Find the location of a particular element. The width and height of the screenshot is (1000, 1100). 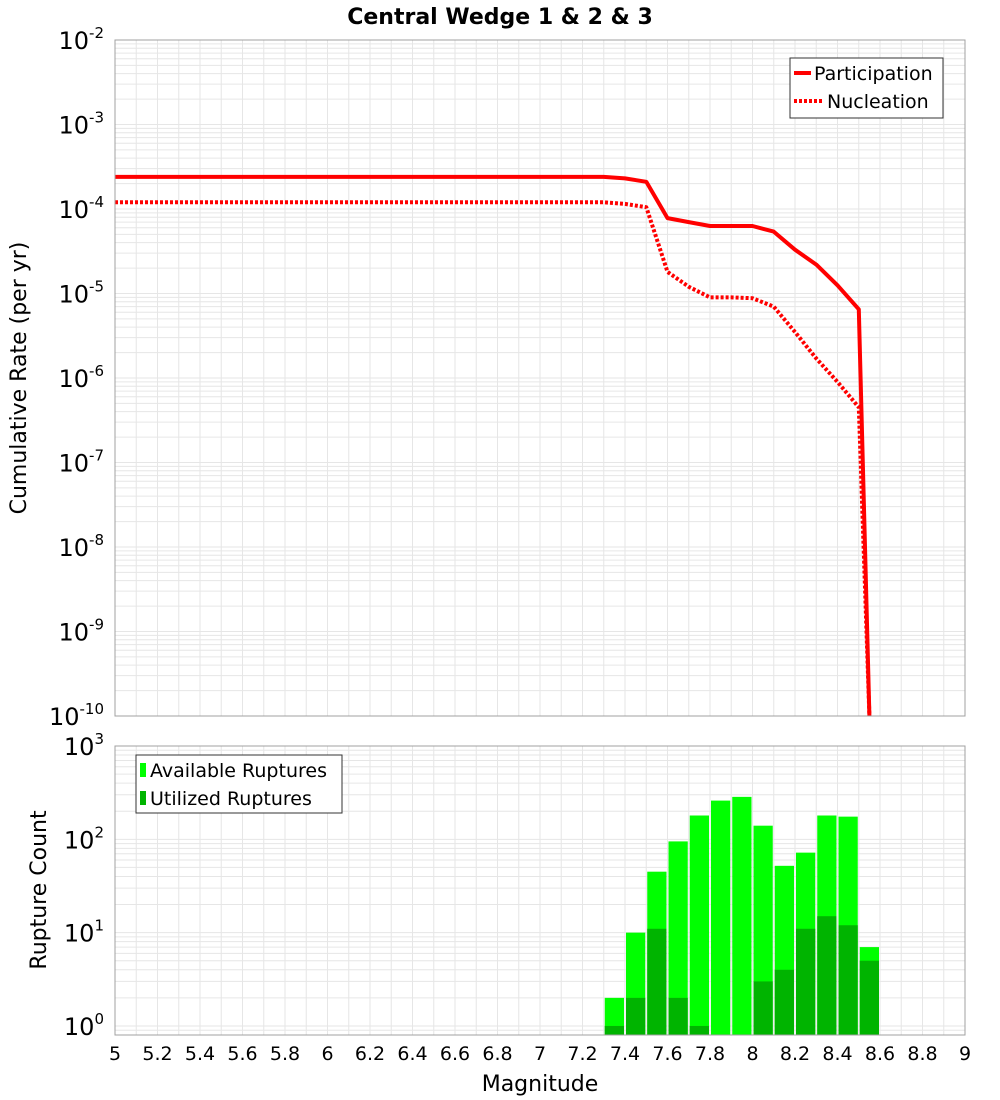

x-tick-label: 8.6 is located at coordinates (880, 1054).